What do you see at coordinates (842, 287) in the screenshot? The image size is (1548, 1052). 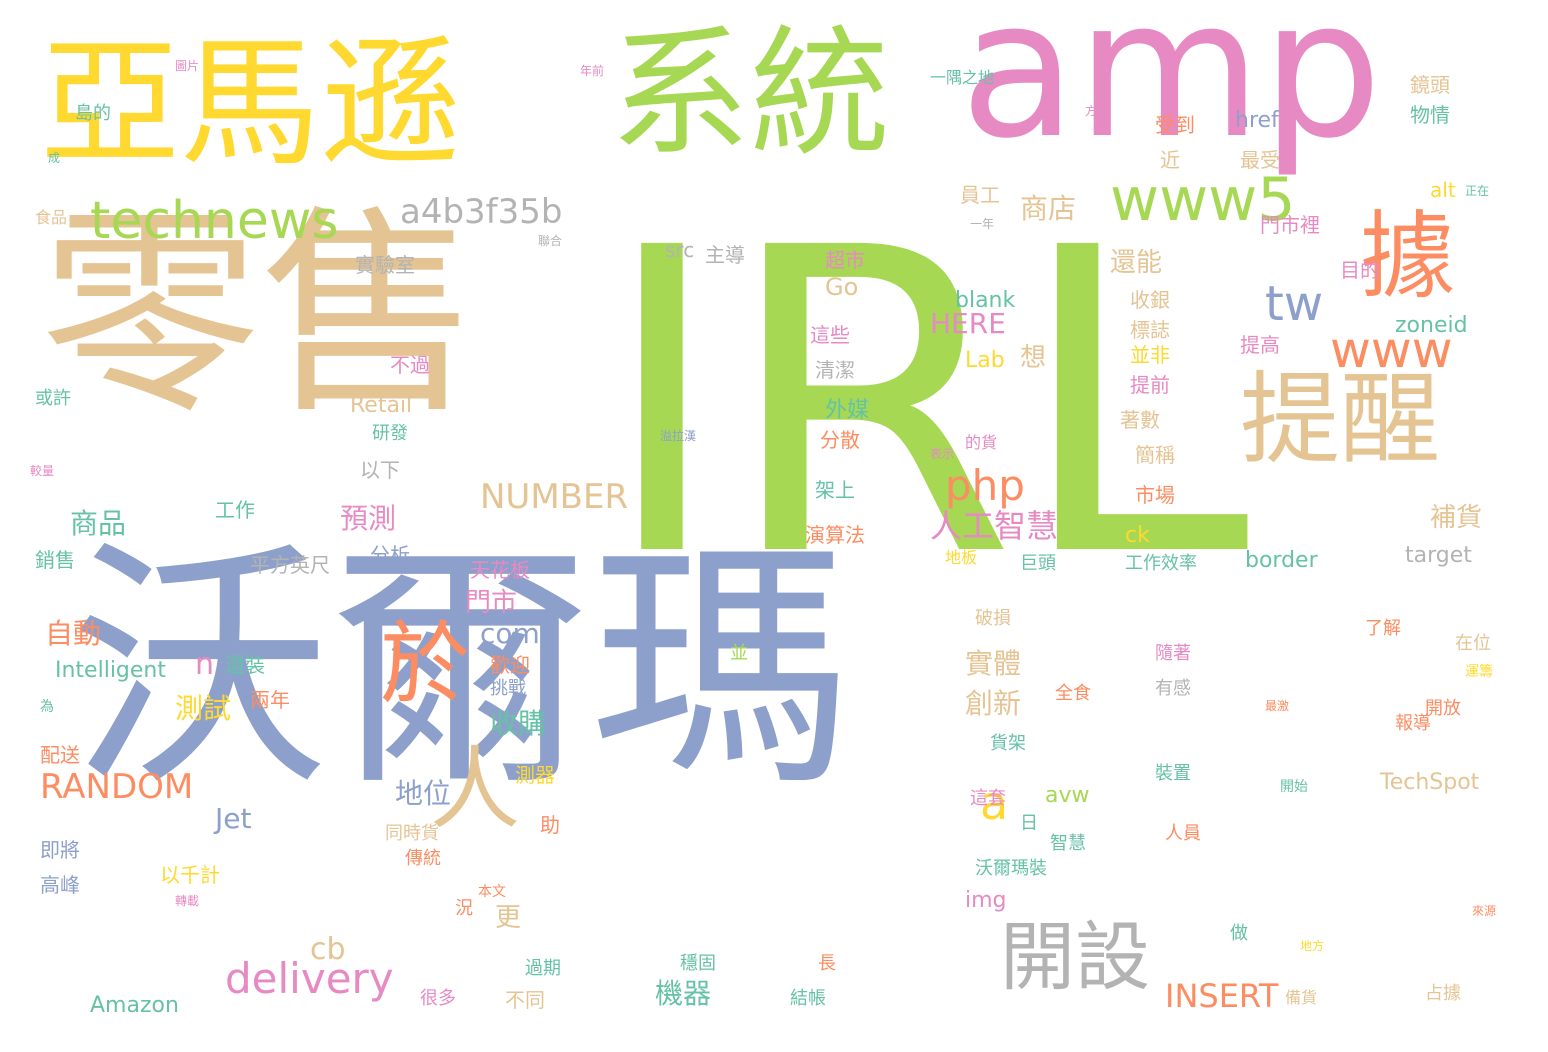 I see `word-go: Go` at bounding box center [842, 287].